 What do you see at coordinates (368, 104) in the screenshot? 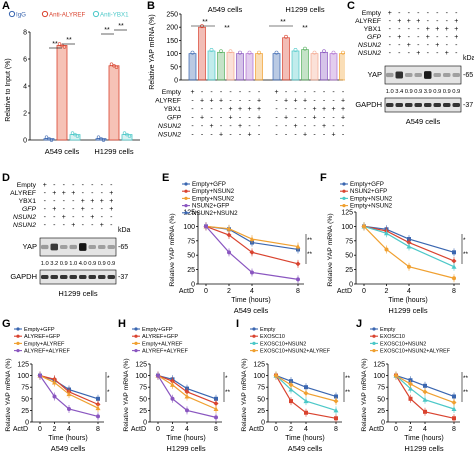
I see `panel-c-gapdh-label: GAPDH` at bounding box center [368, 104].